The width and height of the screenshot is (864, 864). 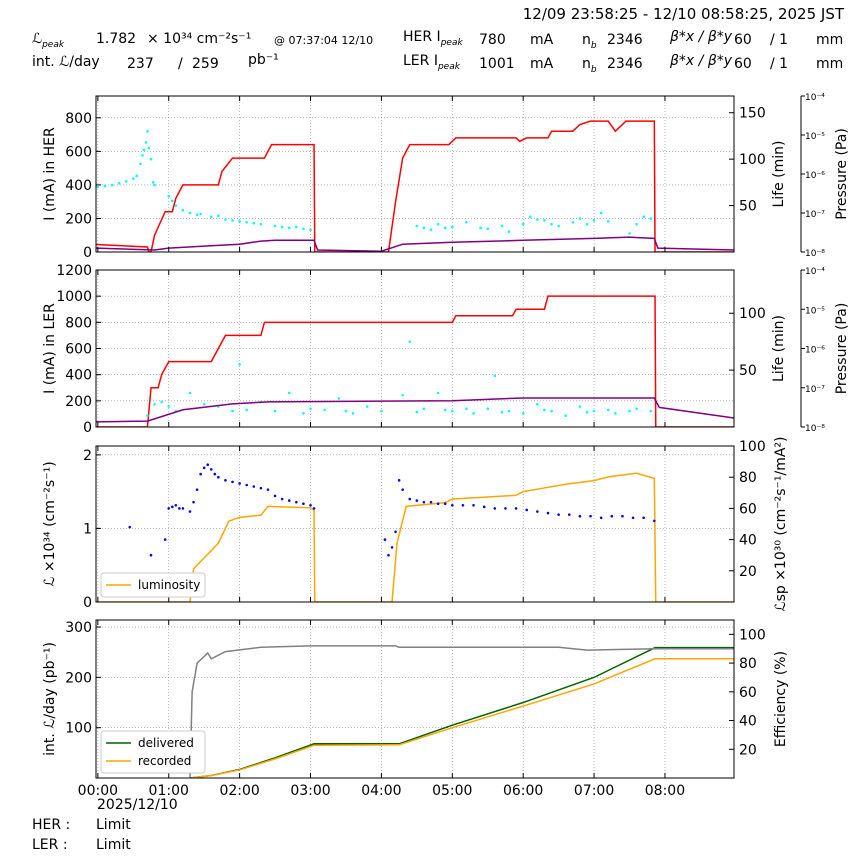 I want to click on legend-label: luminosity, so click(x=169, y=585).